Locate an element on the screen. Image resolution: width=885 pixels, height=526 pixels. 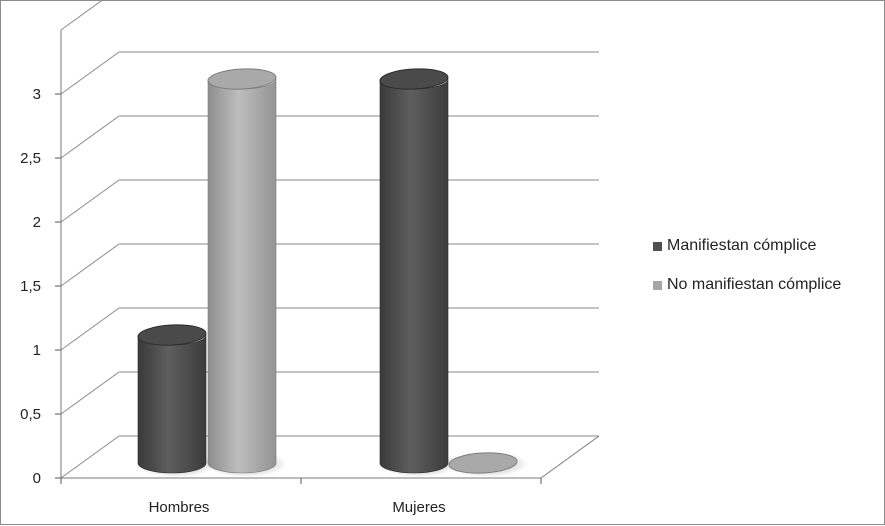
bar-no-manifiestan-hombres is located at coordinates (242, 276).